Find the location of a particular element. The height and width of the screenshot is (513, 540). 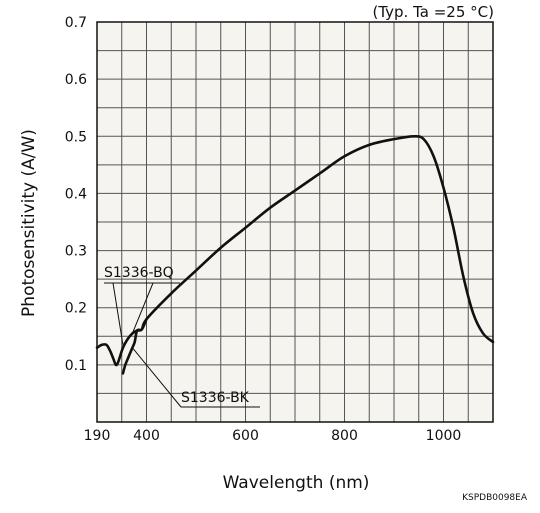

y-tick-labels: 0.1 0.2 0.3 0.4 0.5 0.6 0.7 is located at coordinates (76, 194).